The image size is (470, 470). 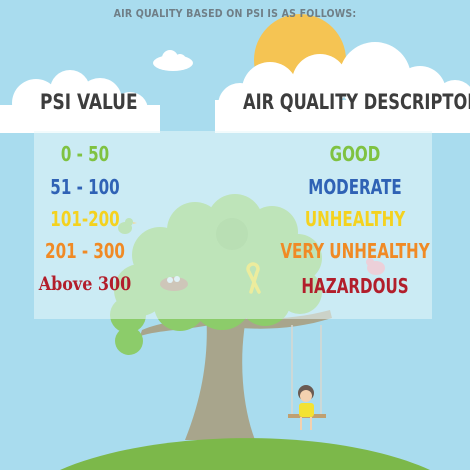 I want to click on page-title: AIR QUALITY BASED ON PSI IS AS FOLLOWS:, so click(x=235, y=14).